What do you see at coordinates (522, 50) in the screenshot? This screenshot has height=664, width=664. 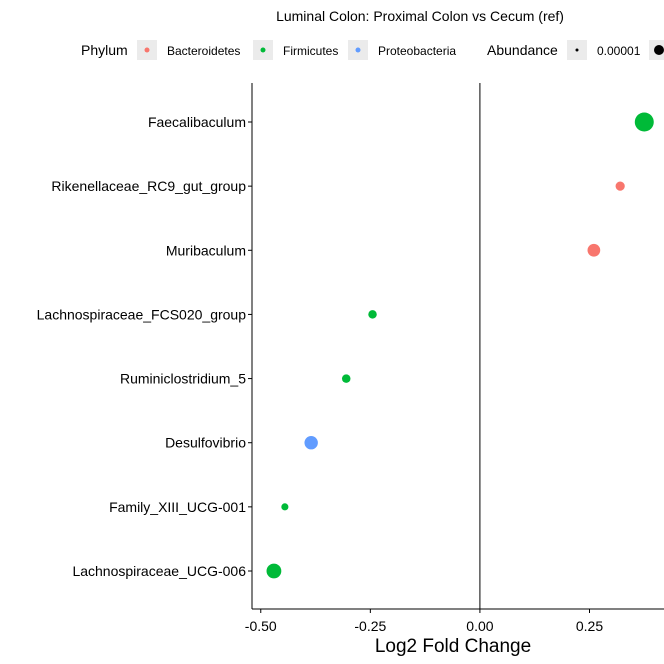 I see `legend-abundance-title: Abundance` at bounding box center [522, 50].